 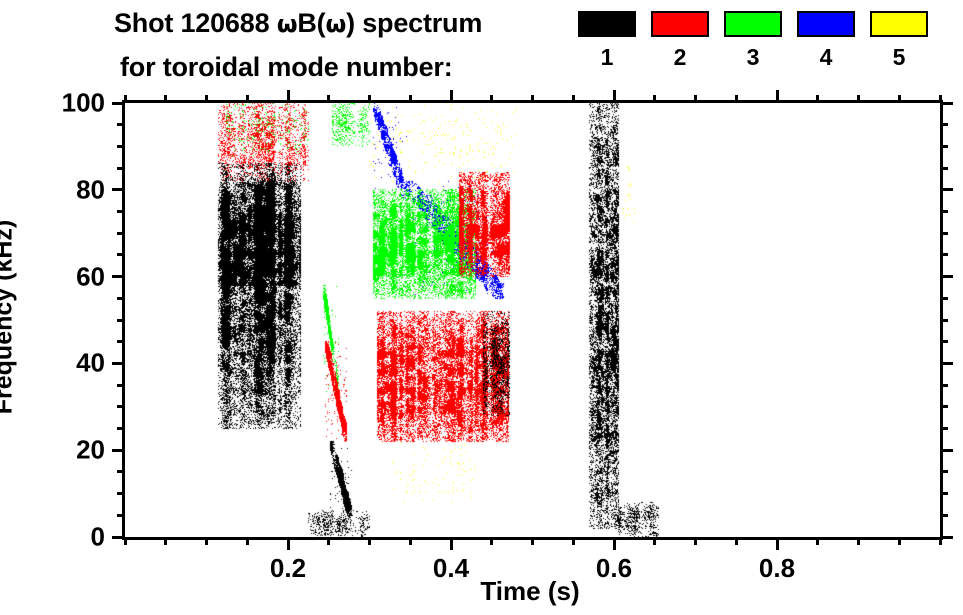 I want to click on x-tick-label: 0.8, so click(x=777, y=568).